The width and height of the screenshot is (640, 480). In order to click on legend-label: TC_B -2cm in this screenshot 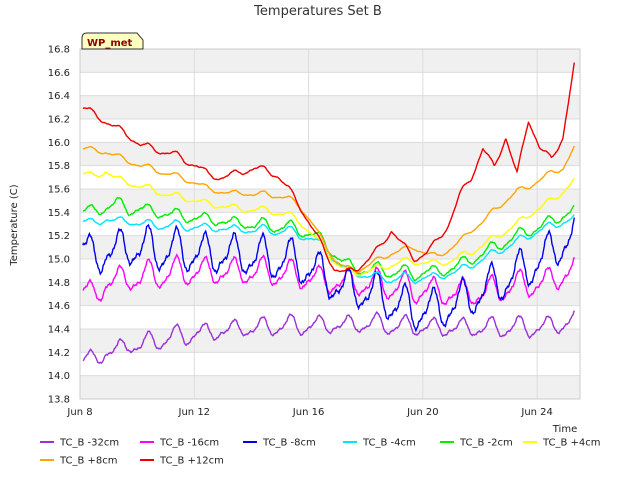, I will do `click(486, 443)`.